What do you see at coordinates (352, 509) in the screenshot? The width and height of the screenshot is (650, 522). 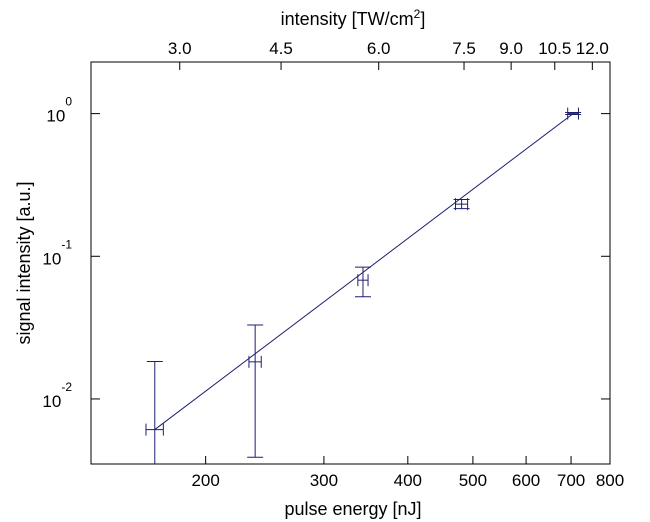 I see `x-axis-title: pulse energy [nJ]` at bounding box center [352, 509].